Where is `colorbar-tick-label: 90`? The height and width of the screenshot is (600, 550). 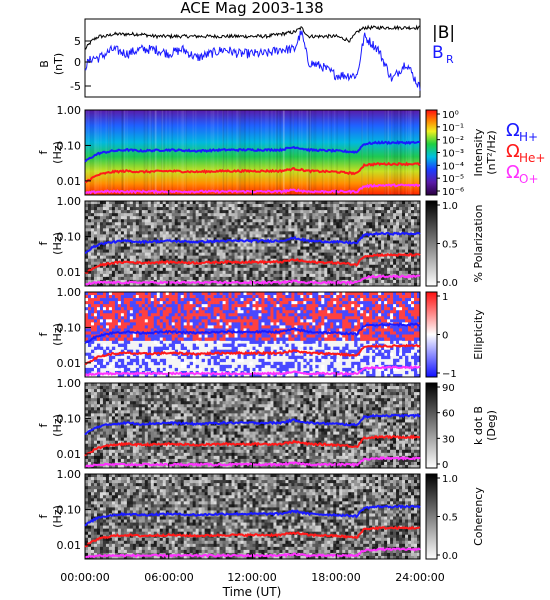
colorbar-tick-label: 90 is located at coordinates (448, 388).